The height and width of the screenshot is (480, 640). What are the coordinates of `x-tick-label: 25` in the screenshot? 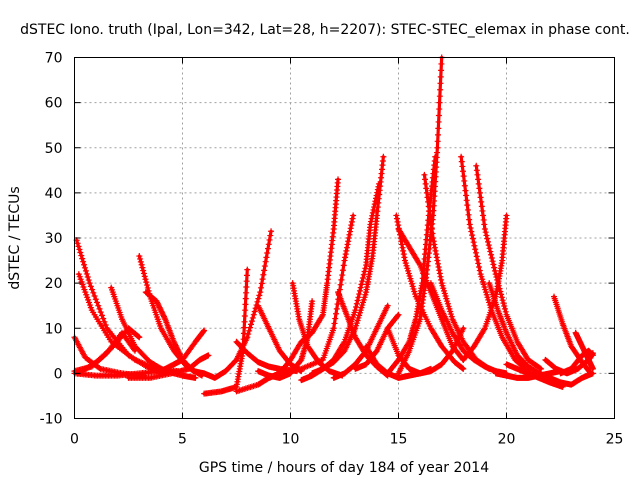 It's located at (615, 440).